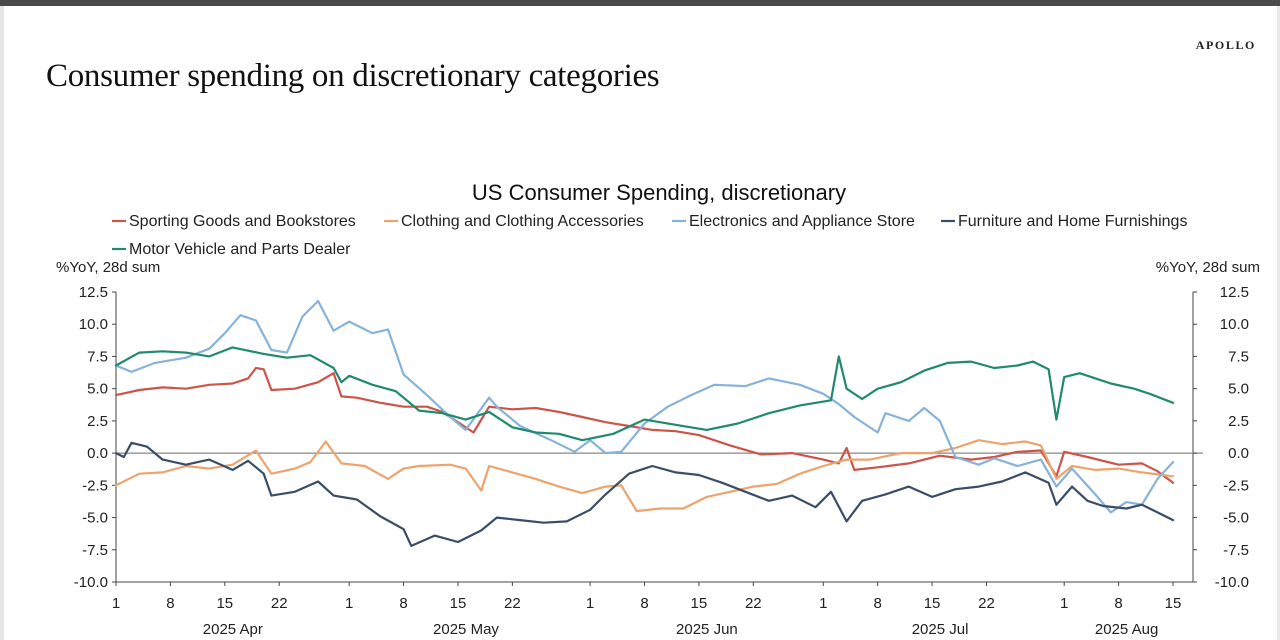  Describe the element at coordinates (1236, 485) in the screenshot. I see `y-tick-label-right: -2.5` at that location.